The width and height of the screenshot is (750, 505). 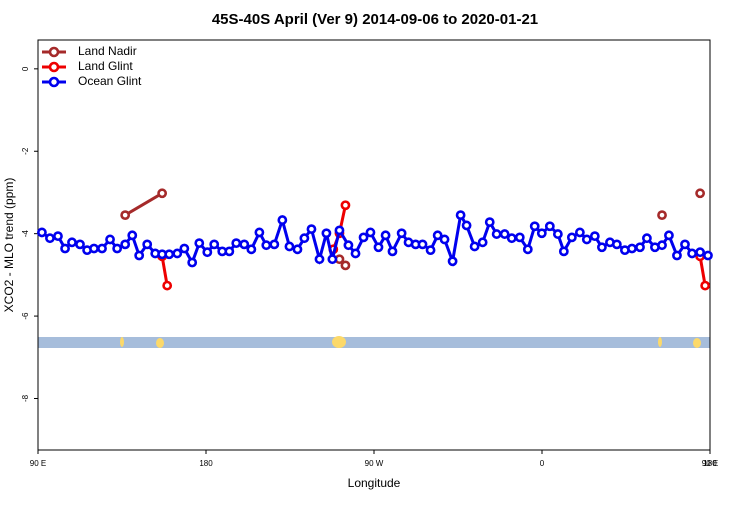 I want to click on x-tick-label: 90 W, so click(x=374, y=463).